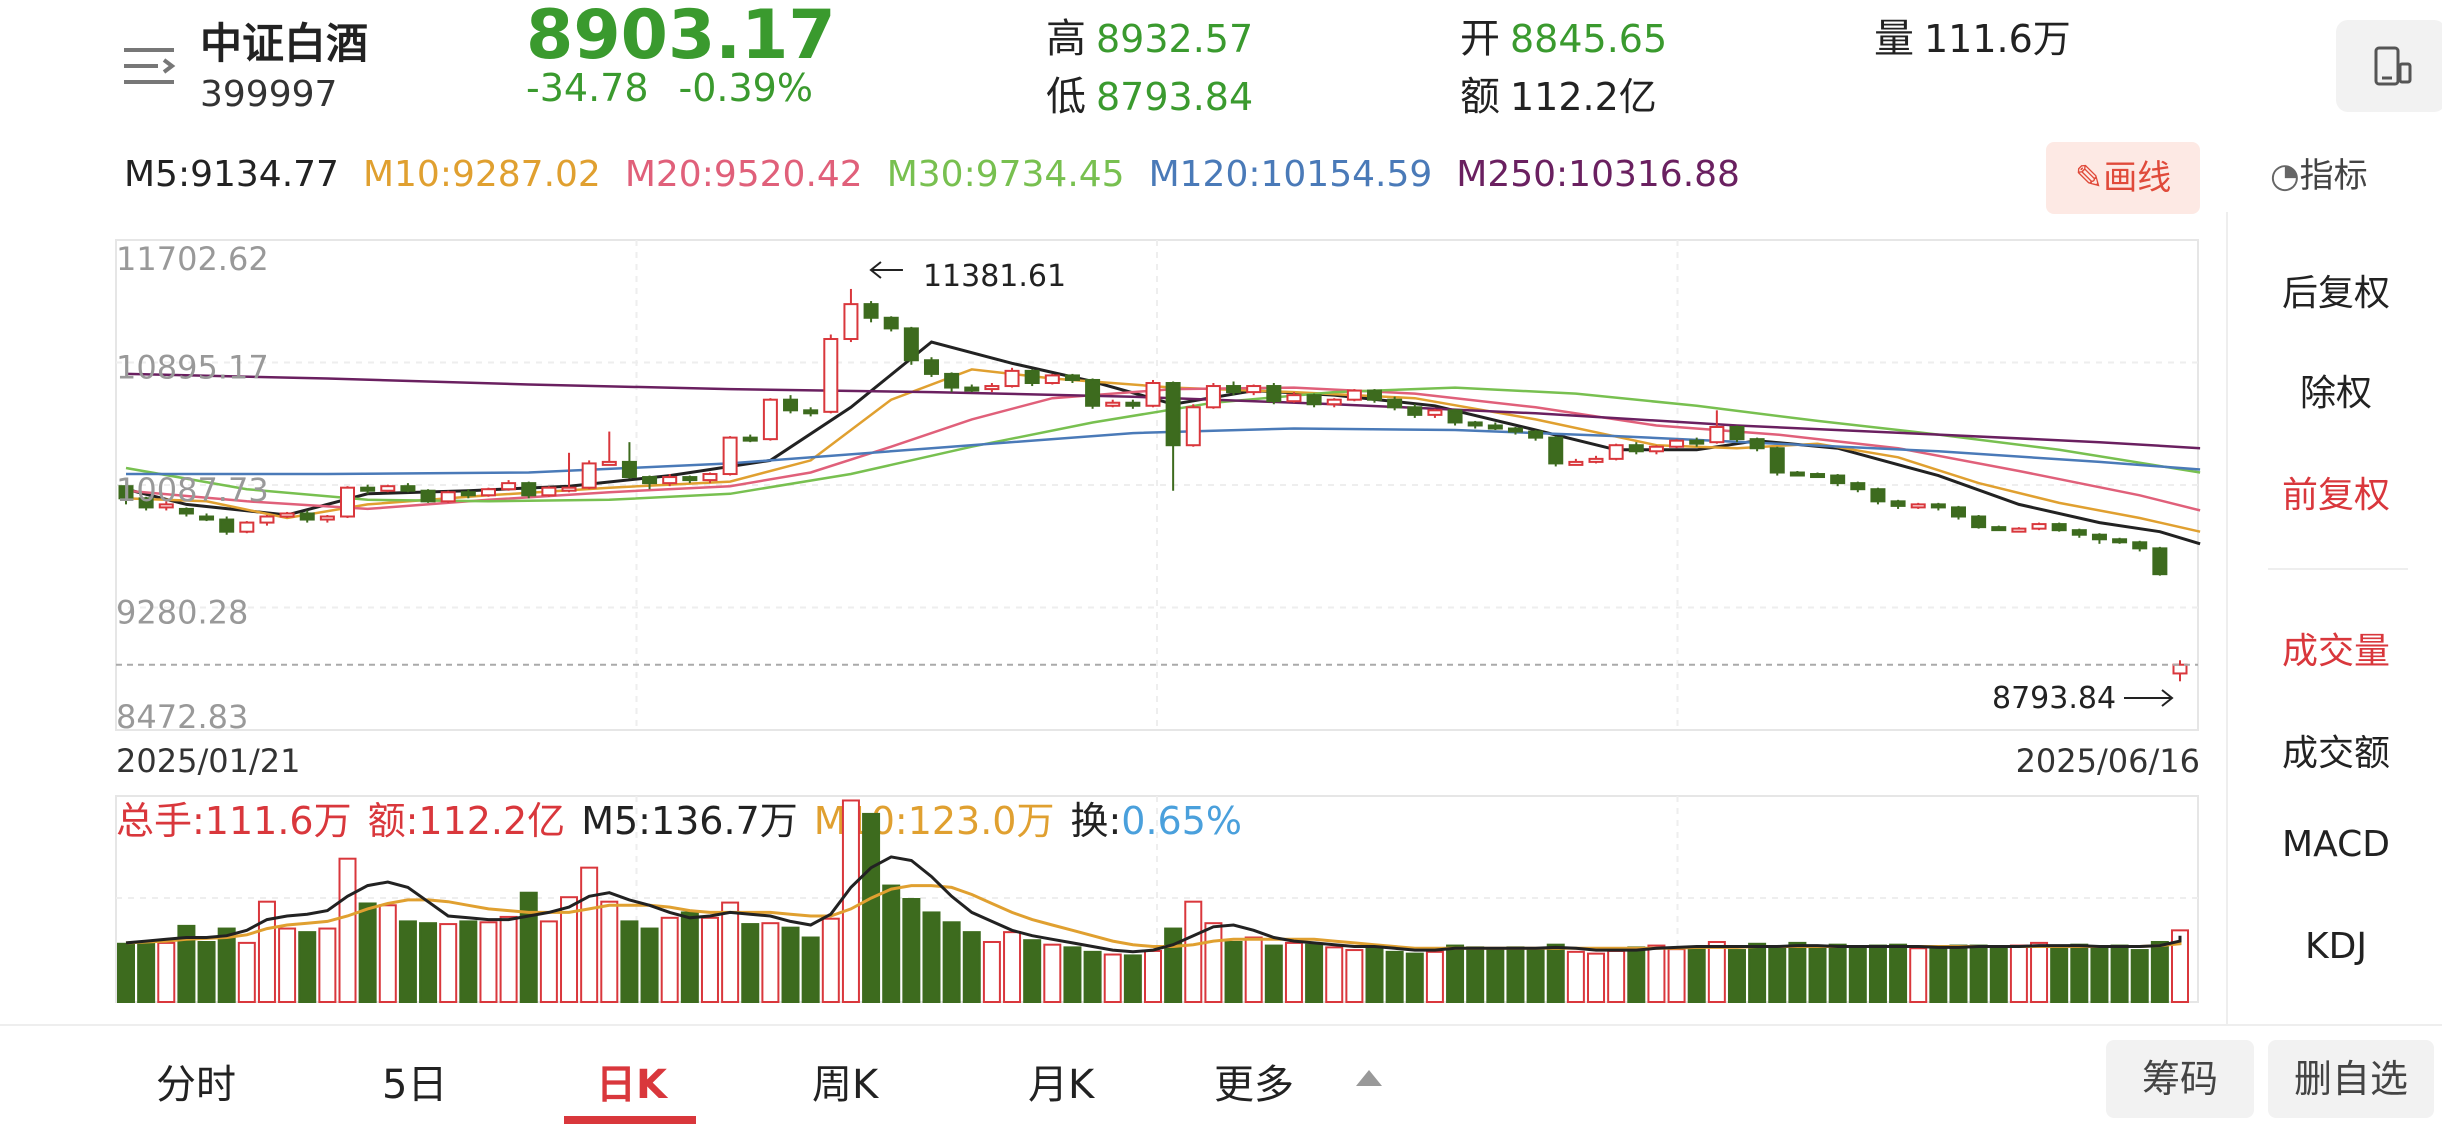 The height and width of the screenshot is (1124, 2442). I want to click on end-date-label: 2025/06/16, so click(2108, 761).